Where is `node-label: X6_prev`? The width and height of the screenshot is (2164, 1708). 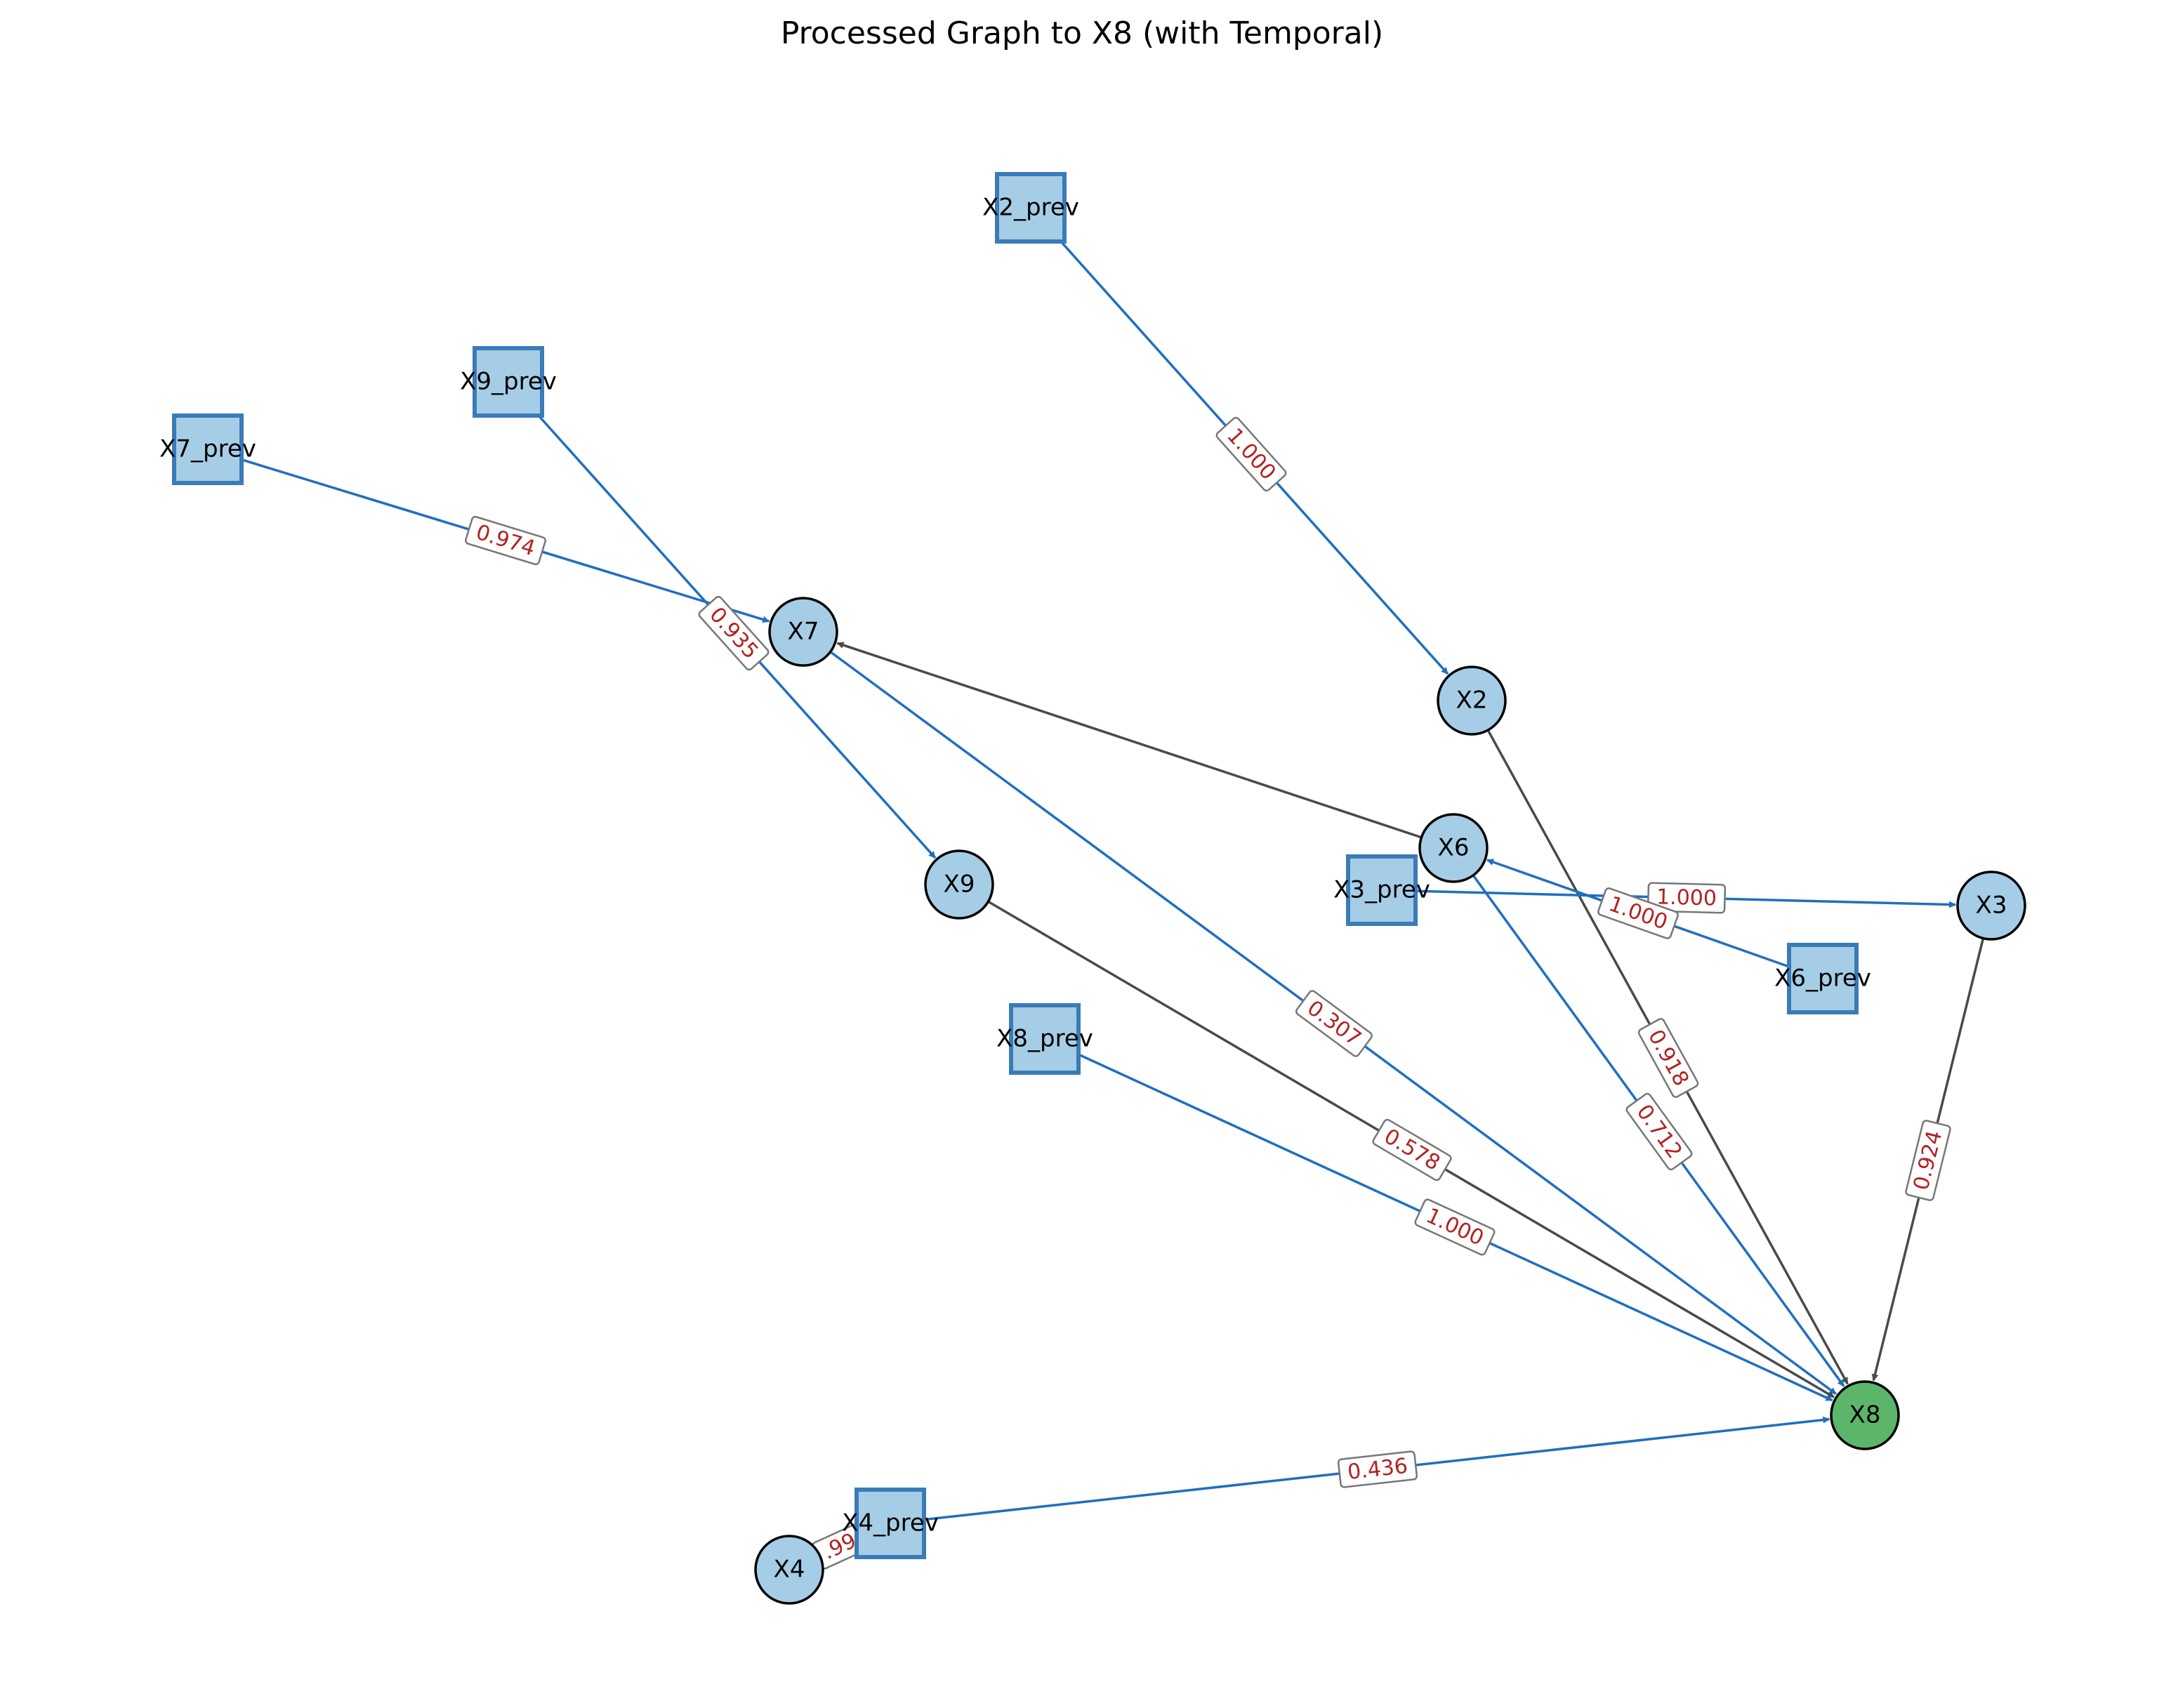
node-label: X6_prev is located at coordinates (1822, 979).